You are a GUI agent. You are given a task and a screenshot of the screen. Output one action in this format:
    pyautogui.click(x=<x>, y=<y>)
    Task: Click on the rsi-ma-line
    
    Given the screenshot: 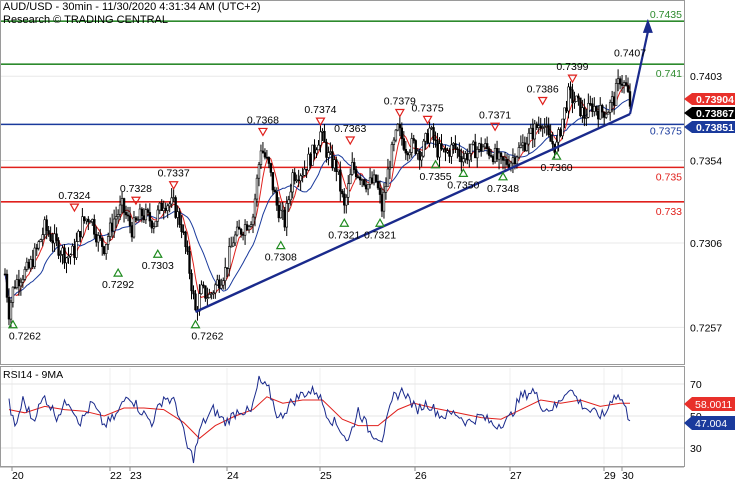 What is the action you would take?
    pyautogui.click(x=319, y=418)
    